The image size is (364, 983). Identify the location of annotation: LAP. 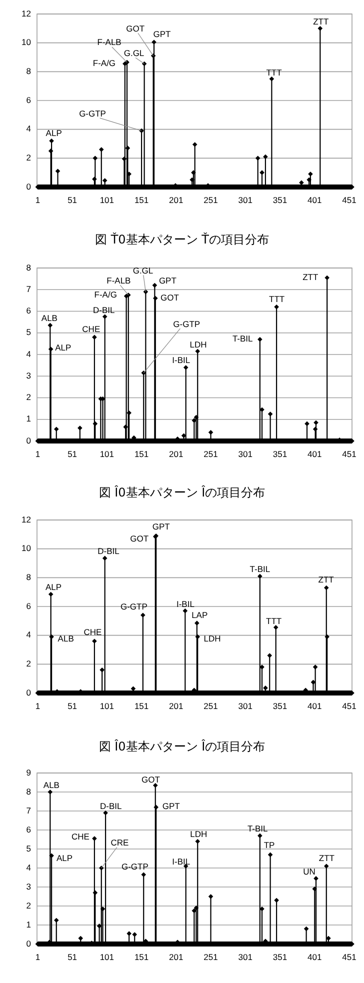
(200, 615).